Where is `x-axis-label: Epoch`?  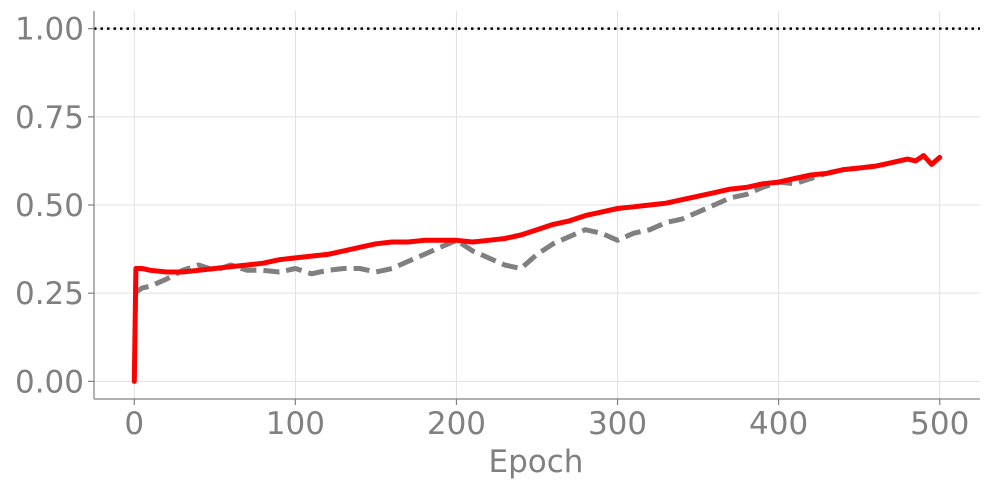
x-axis-label: Epoch is located at coordinates (536, 462).